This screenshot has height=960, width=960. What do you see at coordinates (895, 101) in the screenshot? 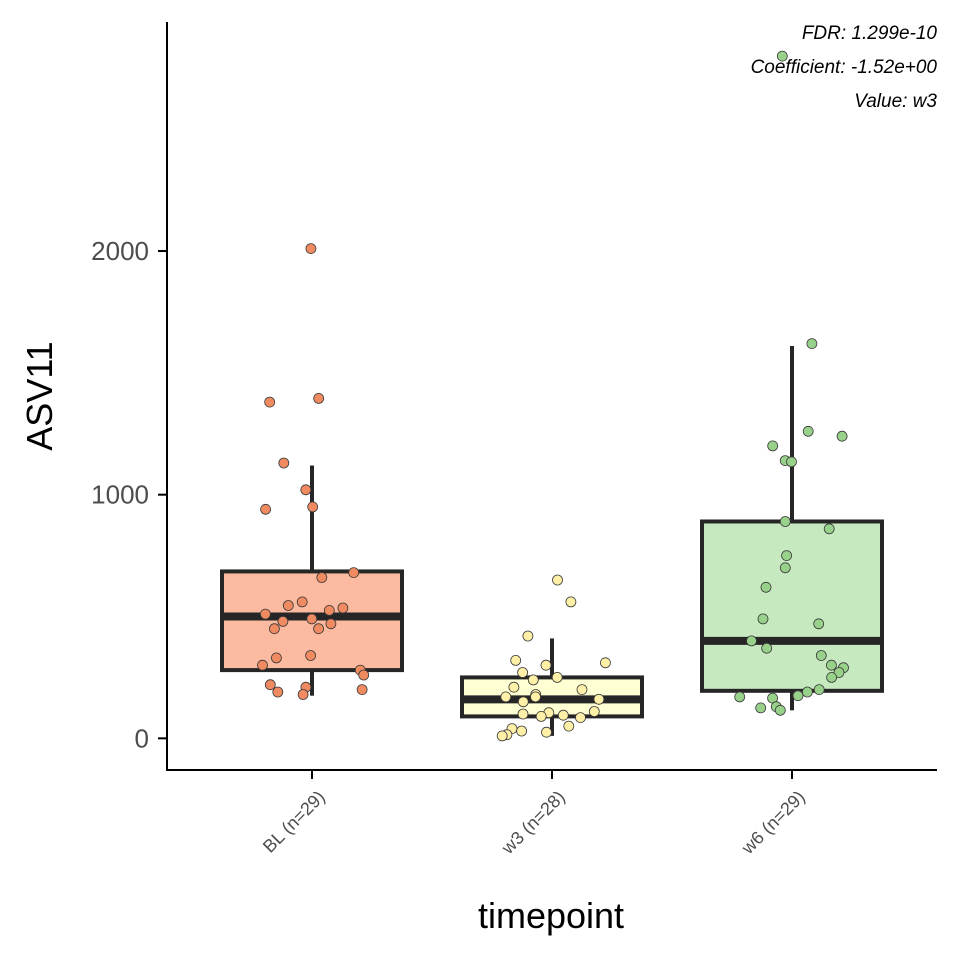
I see `annotation-text: Value: w3` at bounding box center [895, 101].